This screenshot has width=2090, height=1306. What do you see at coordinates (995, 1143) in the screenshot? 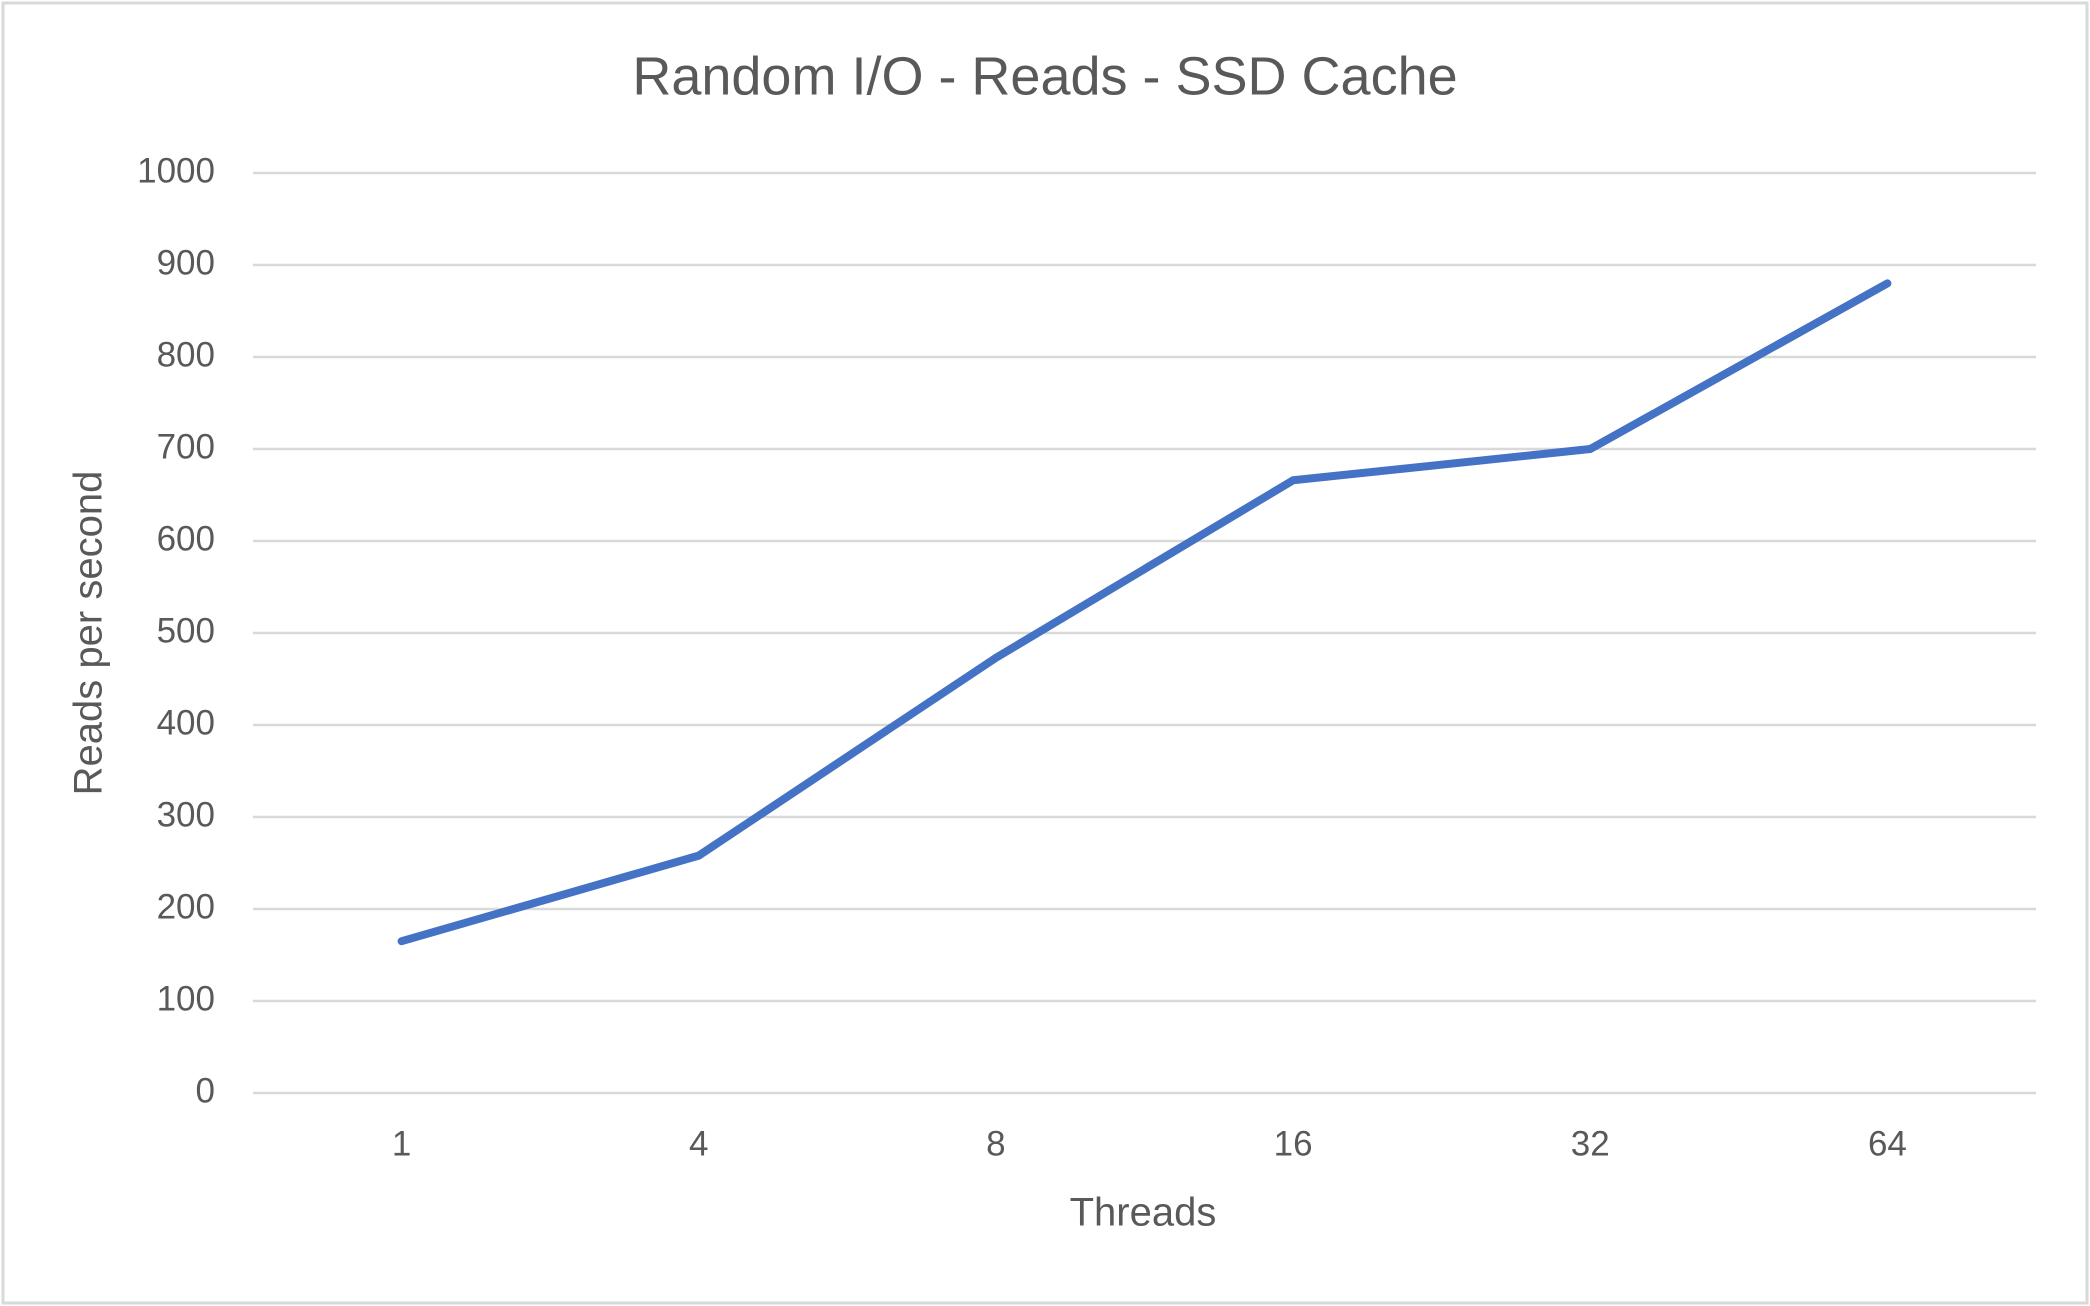
I see `x-tick-label: 8` at bounding box center [995, 1143].